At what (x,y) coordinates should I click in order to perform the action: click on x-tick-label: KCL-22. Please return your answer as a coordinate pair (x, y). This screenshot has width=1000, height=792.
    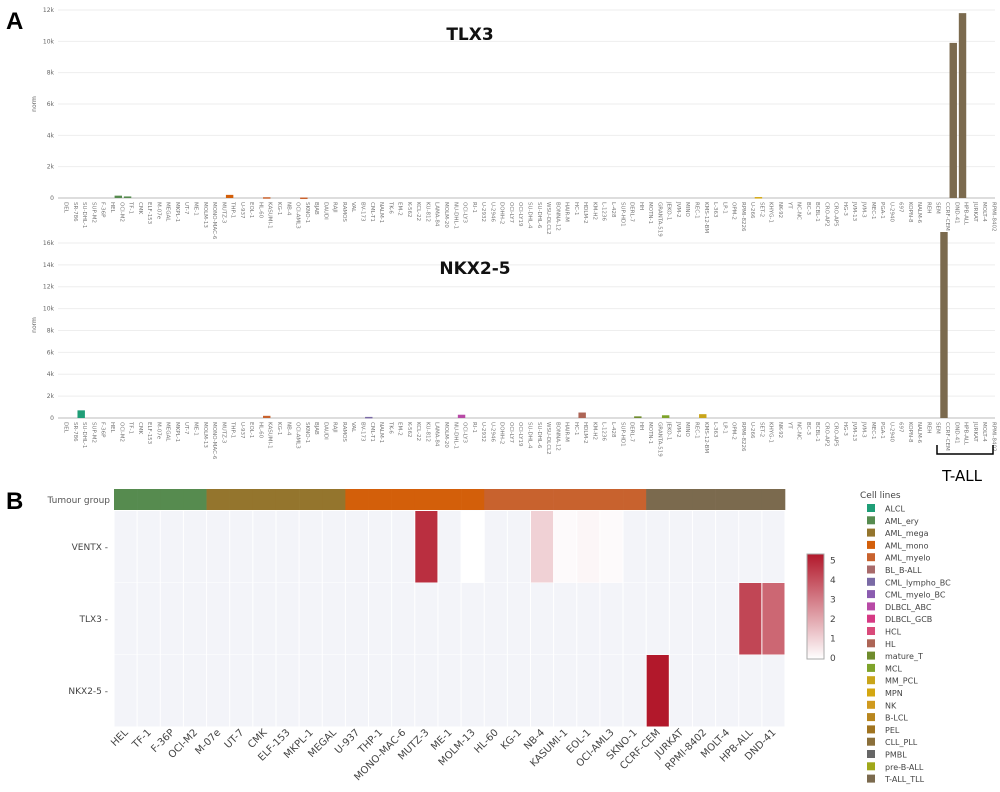
    Looking at the image, I should click on (418, 431).